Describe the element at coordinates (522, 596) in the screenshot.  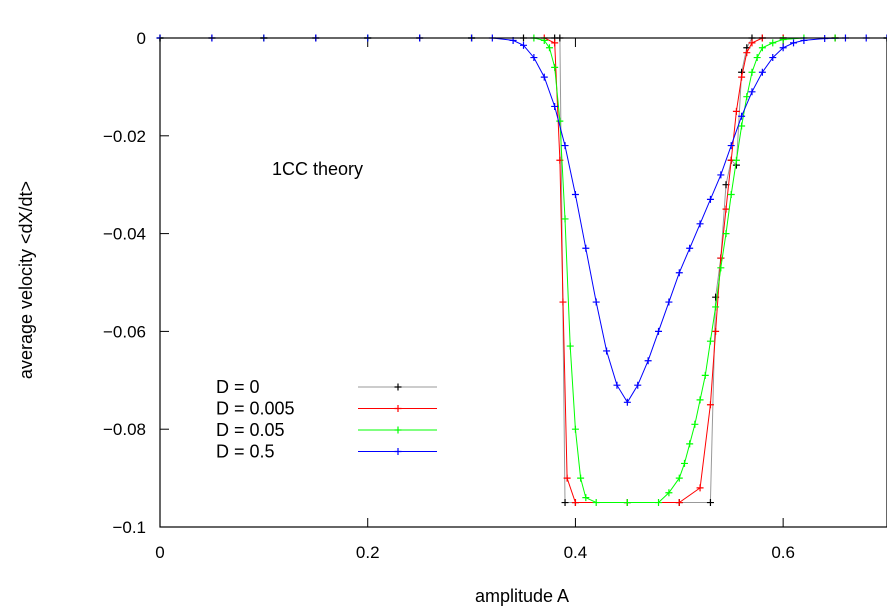
I see `x-axis-label: amplitude A` at that location.